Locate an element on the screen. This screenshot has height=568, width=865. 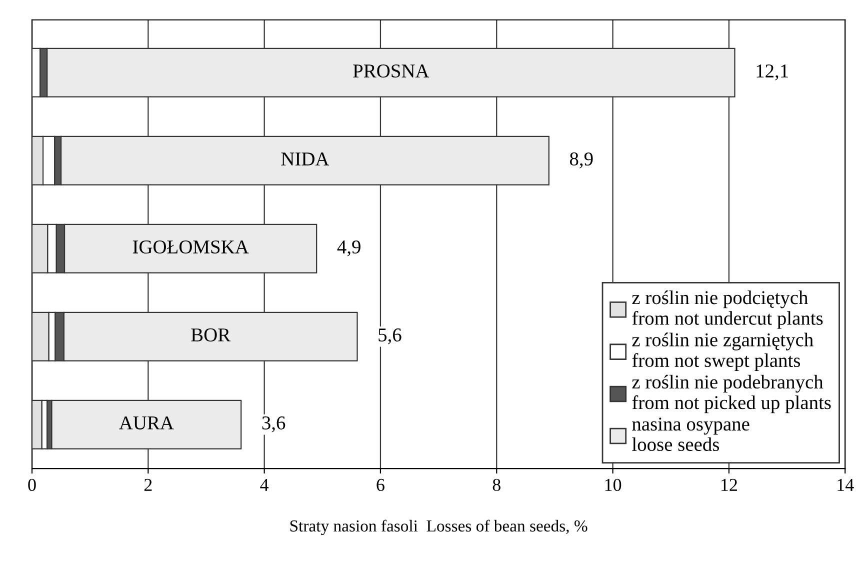
y-tick-label: BOR is located at coordinates (211, 335).